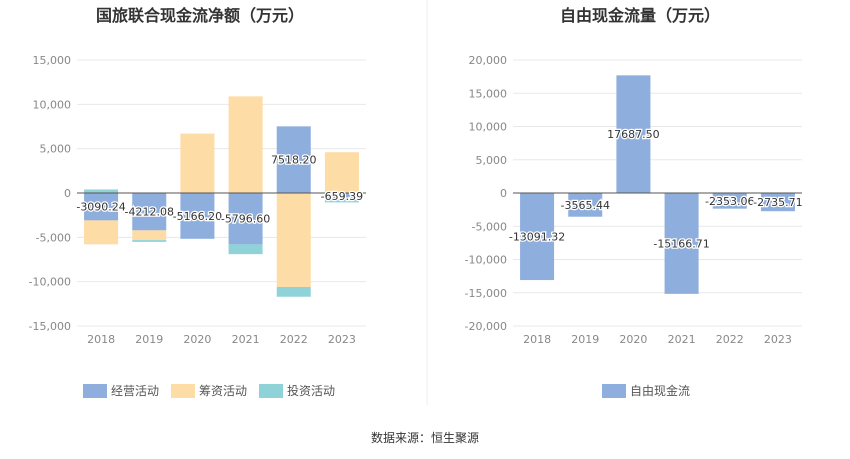 Image resolution: width=850 pixels, height=459 pixels. Describe the element at coordinates (53, 237) in the screenshot. I see `chart1-ytick-label: -5,000` at that location.